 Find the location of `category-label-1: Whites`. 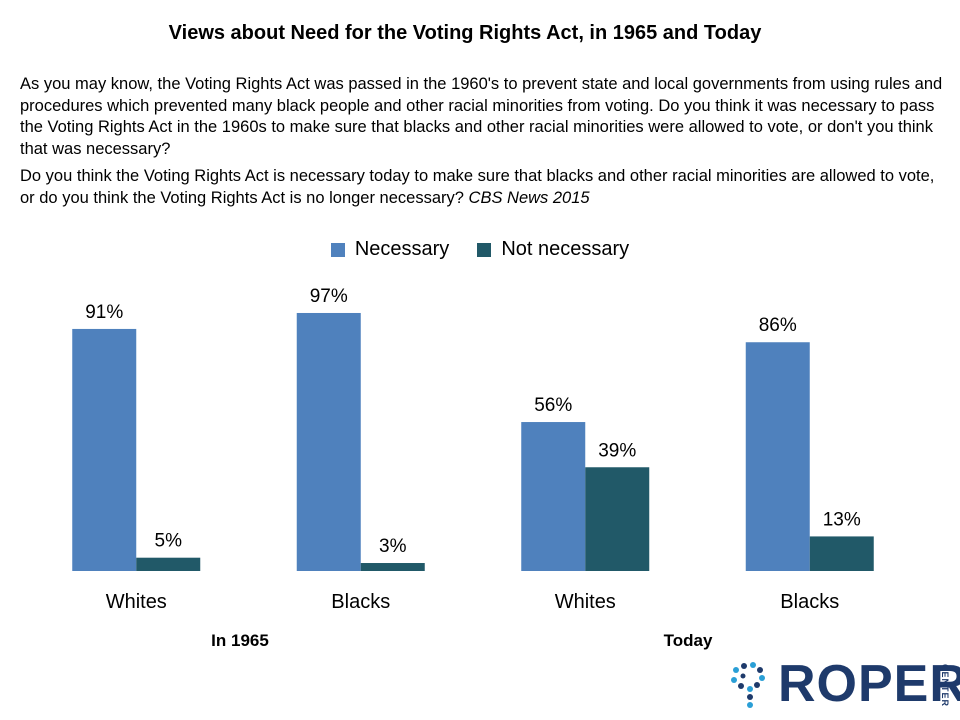

category-label-1: Whites is located at coordinates (136, 602).